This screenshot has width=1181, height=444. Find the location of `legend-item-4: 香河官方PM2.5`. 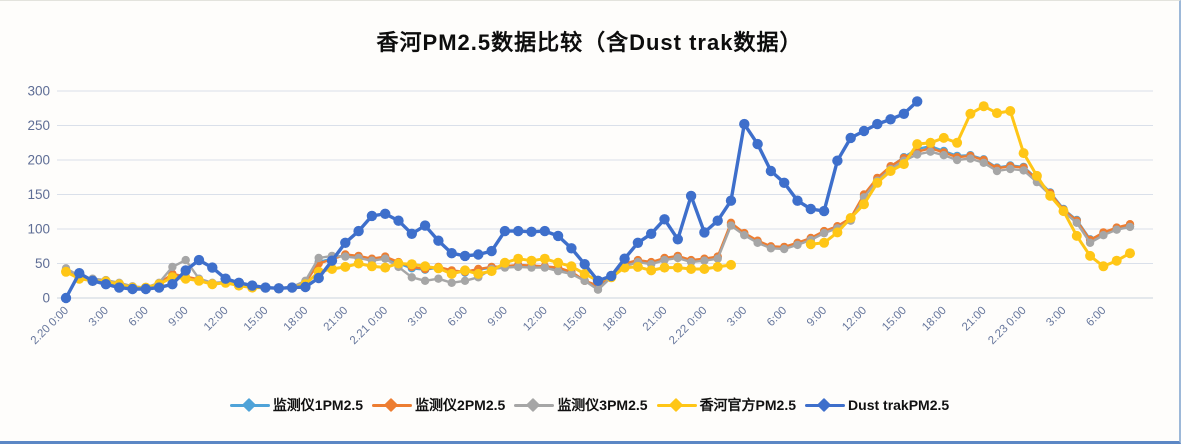

legend-item-4: 香河官方PM2.5 is located at coordinates (726, 405).